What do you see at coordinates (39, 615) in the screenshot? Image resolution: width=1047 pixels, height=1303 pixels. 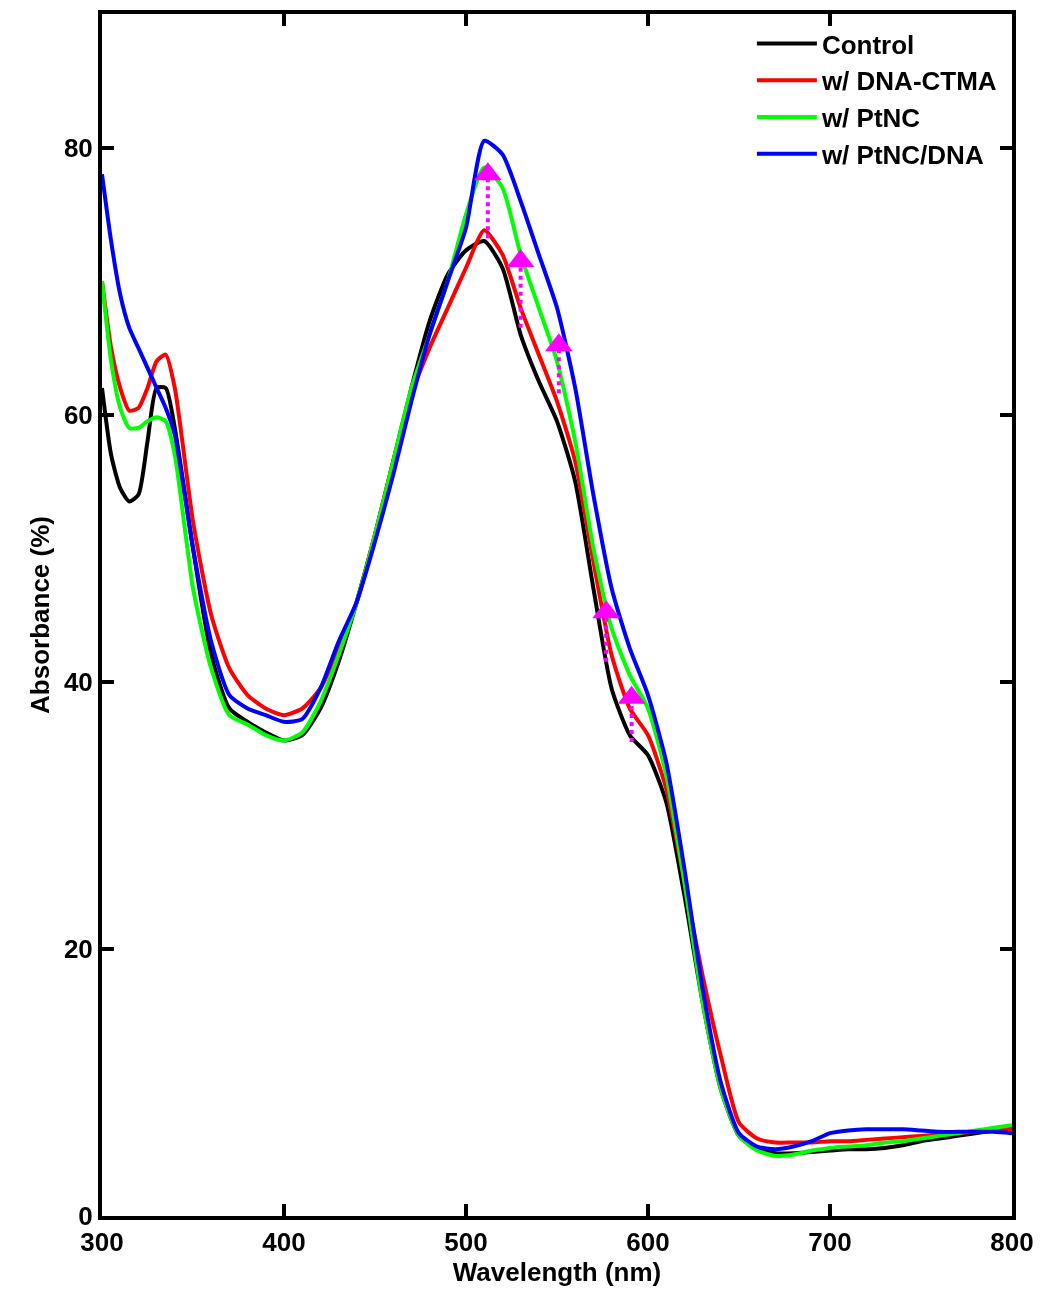 I see `y-axis-title: Absorbance (%)` at bounding box center [39, 615].